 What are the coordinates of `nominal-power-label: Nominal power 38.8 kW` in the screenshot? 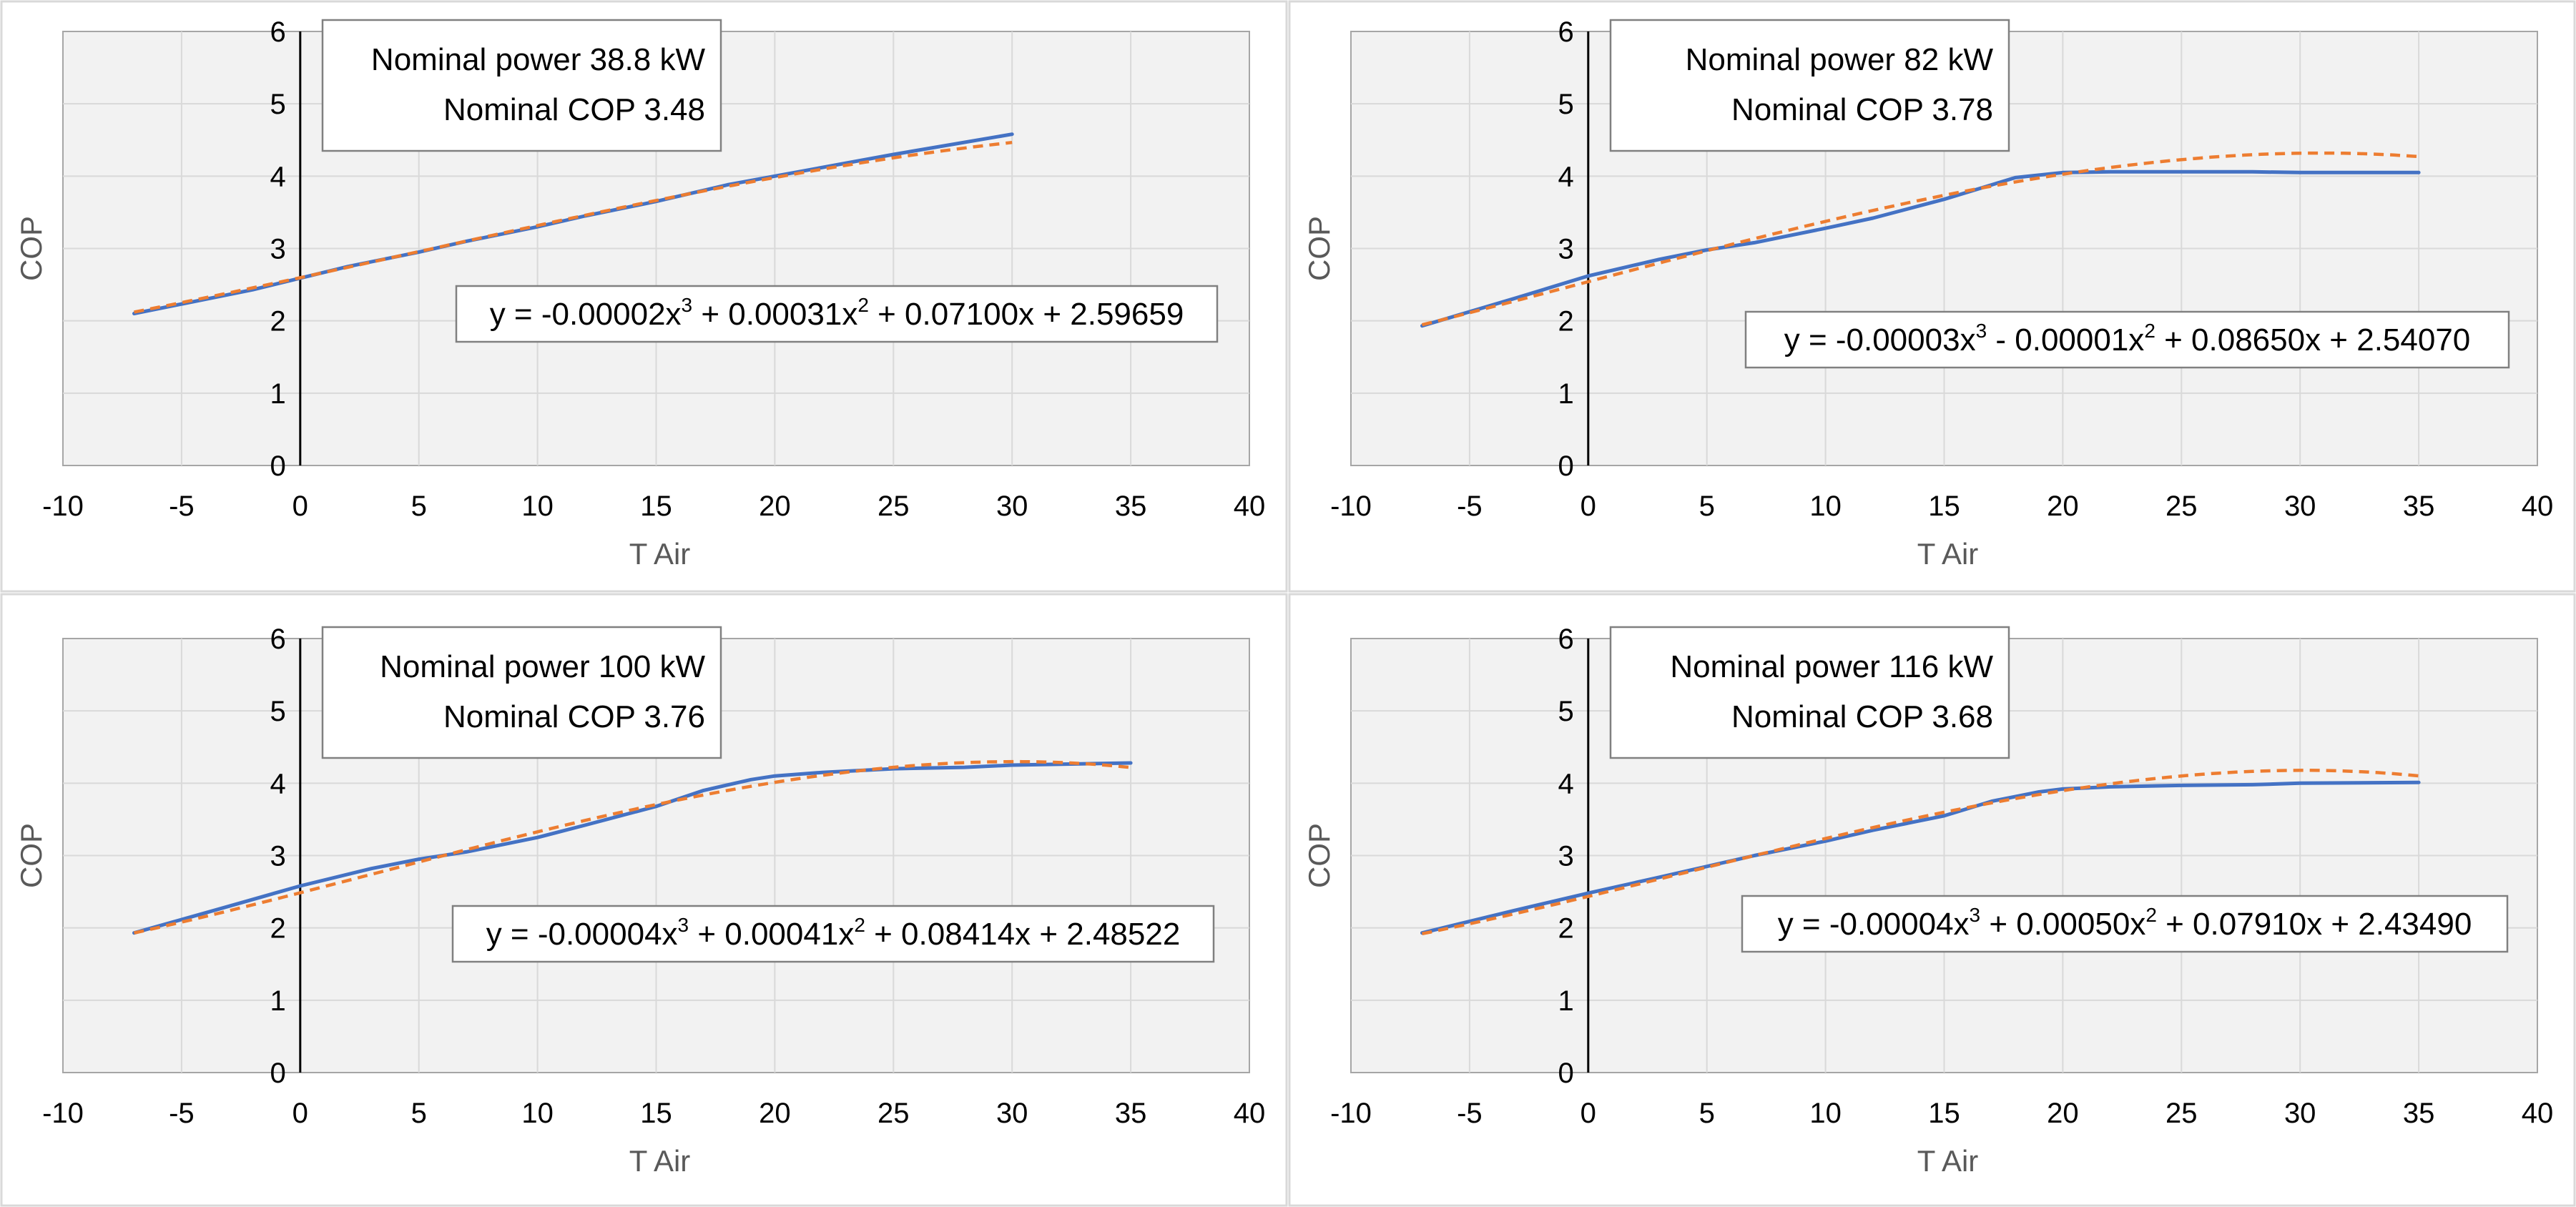 It's located at (538, 60).